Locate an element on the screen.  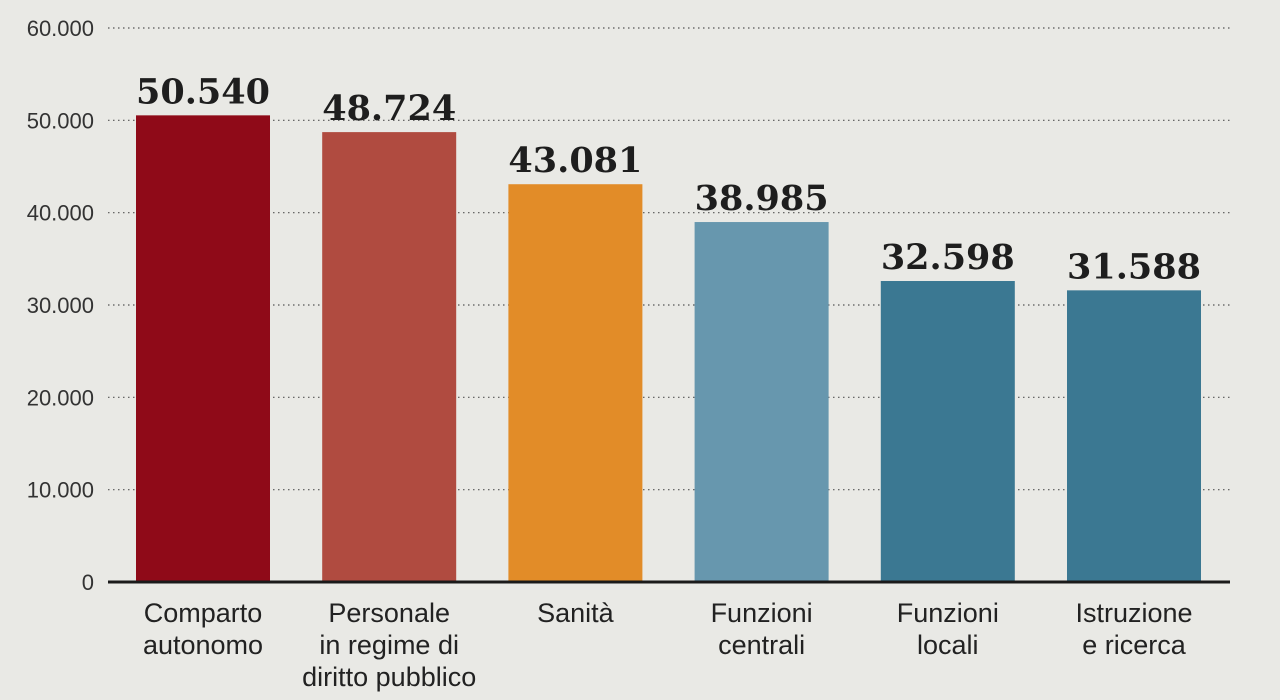
bar-value-label: 43.081 is located at coordinates (575, 160).